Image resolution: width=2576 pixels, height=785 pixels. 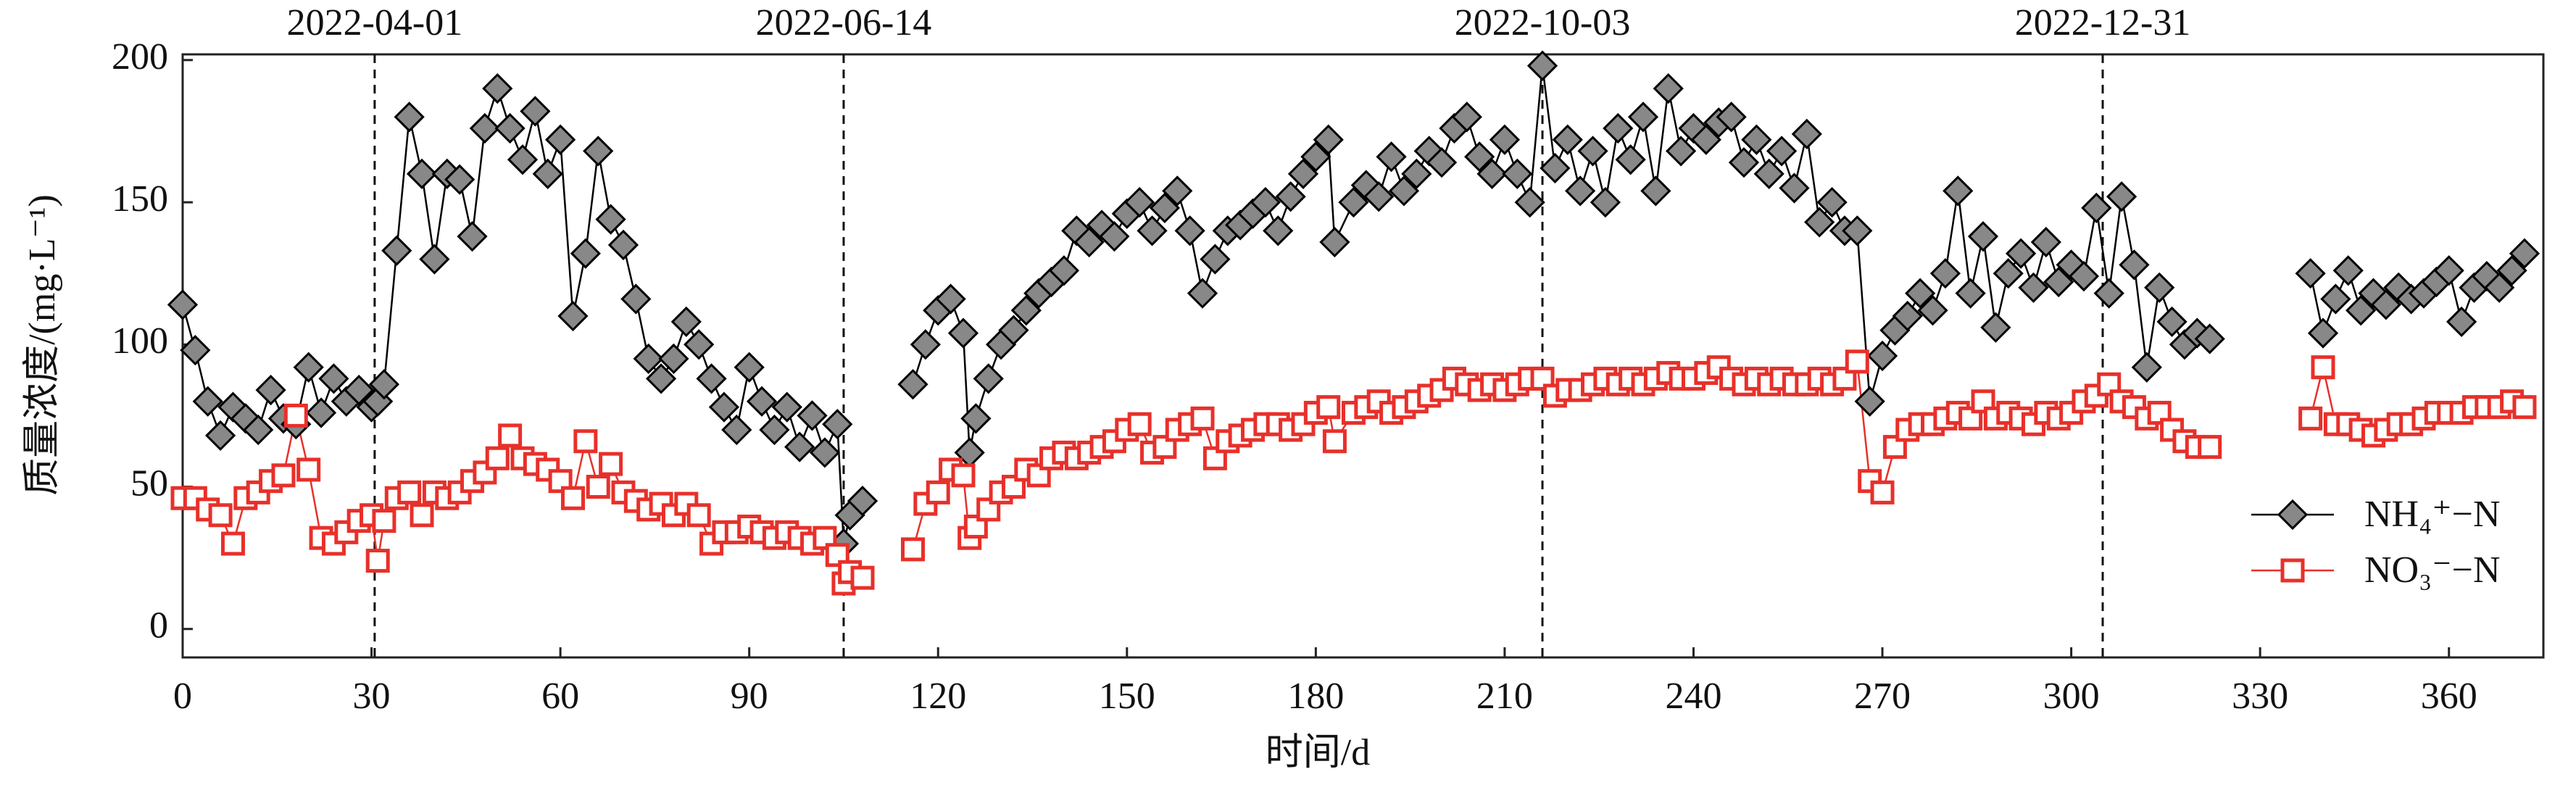 I want to click on y-tick-label: 0, so click(x=158, y=626).